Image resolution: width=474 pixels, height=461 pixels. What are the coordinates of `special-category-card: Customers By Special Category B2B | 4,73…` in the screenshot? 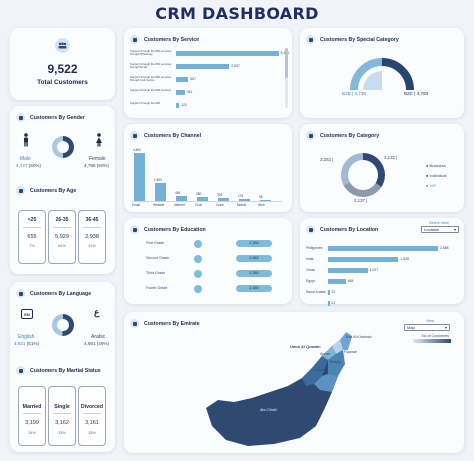 It's located at (382, 73).